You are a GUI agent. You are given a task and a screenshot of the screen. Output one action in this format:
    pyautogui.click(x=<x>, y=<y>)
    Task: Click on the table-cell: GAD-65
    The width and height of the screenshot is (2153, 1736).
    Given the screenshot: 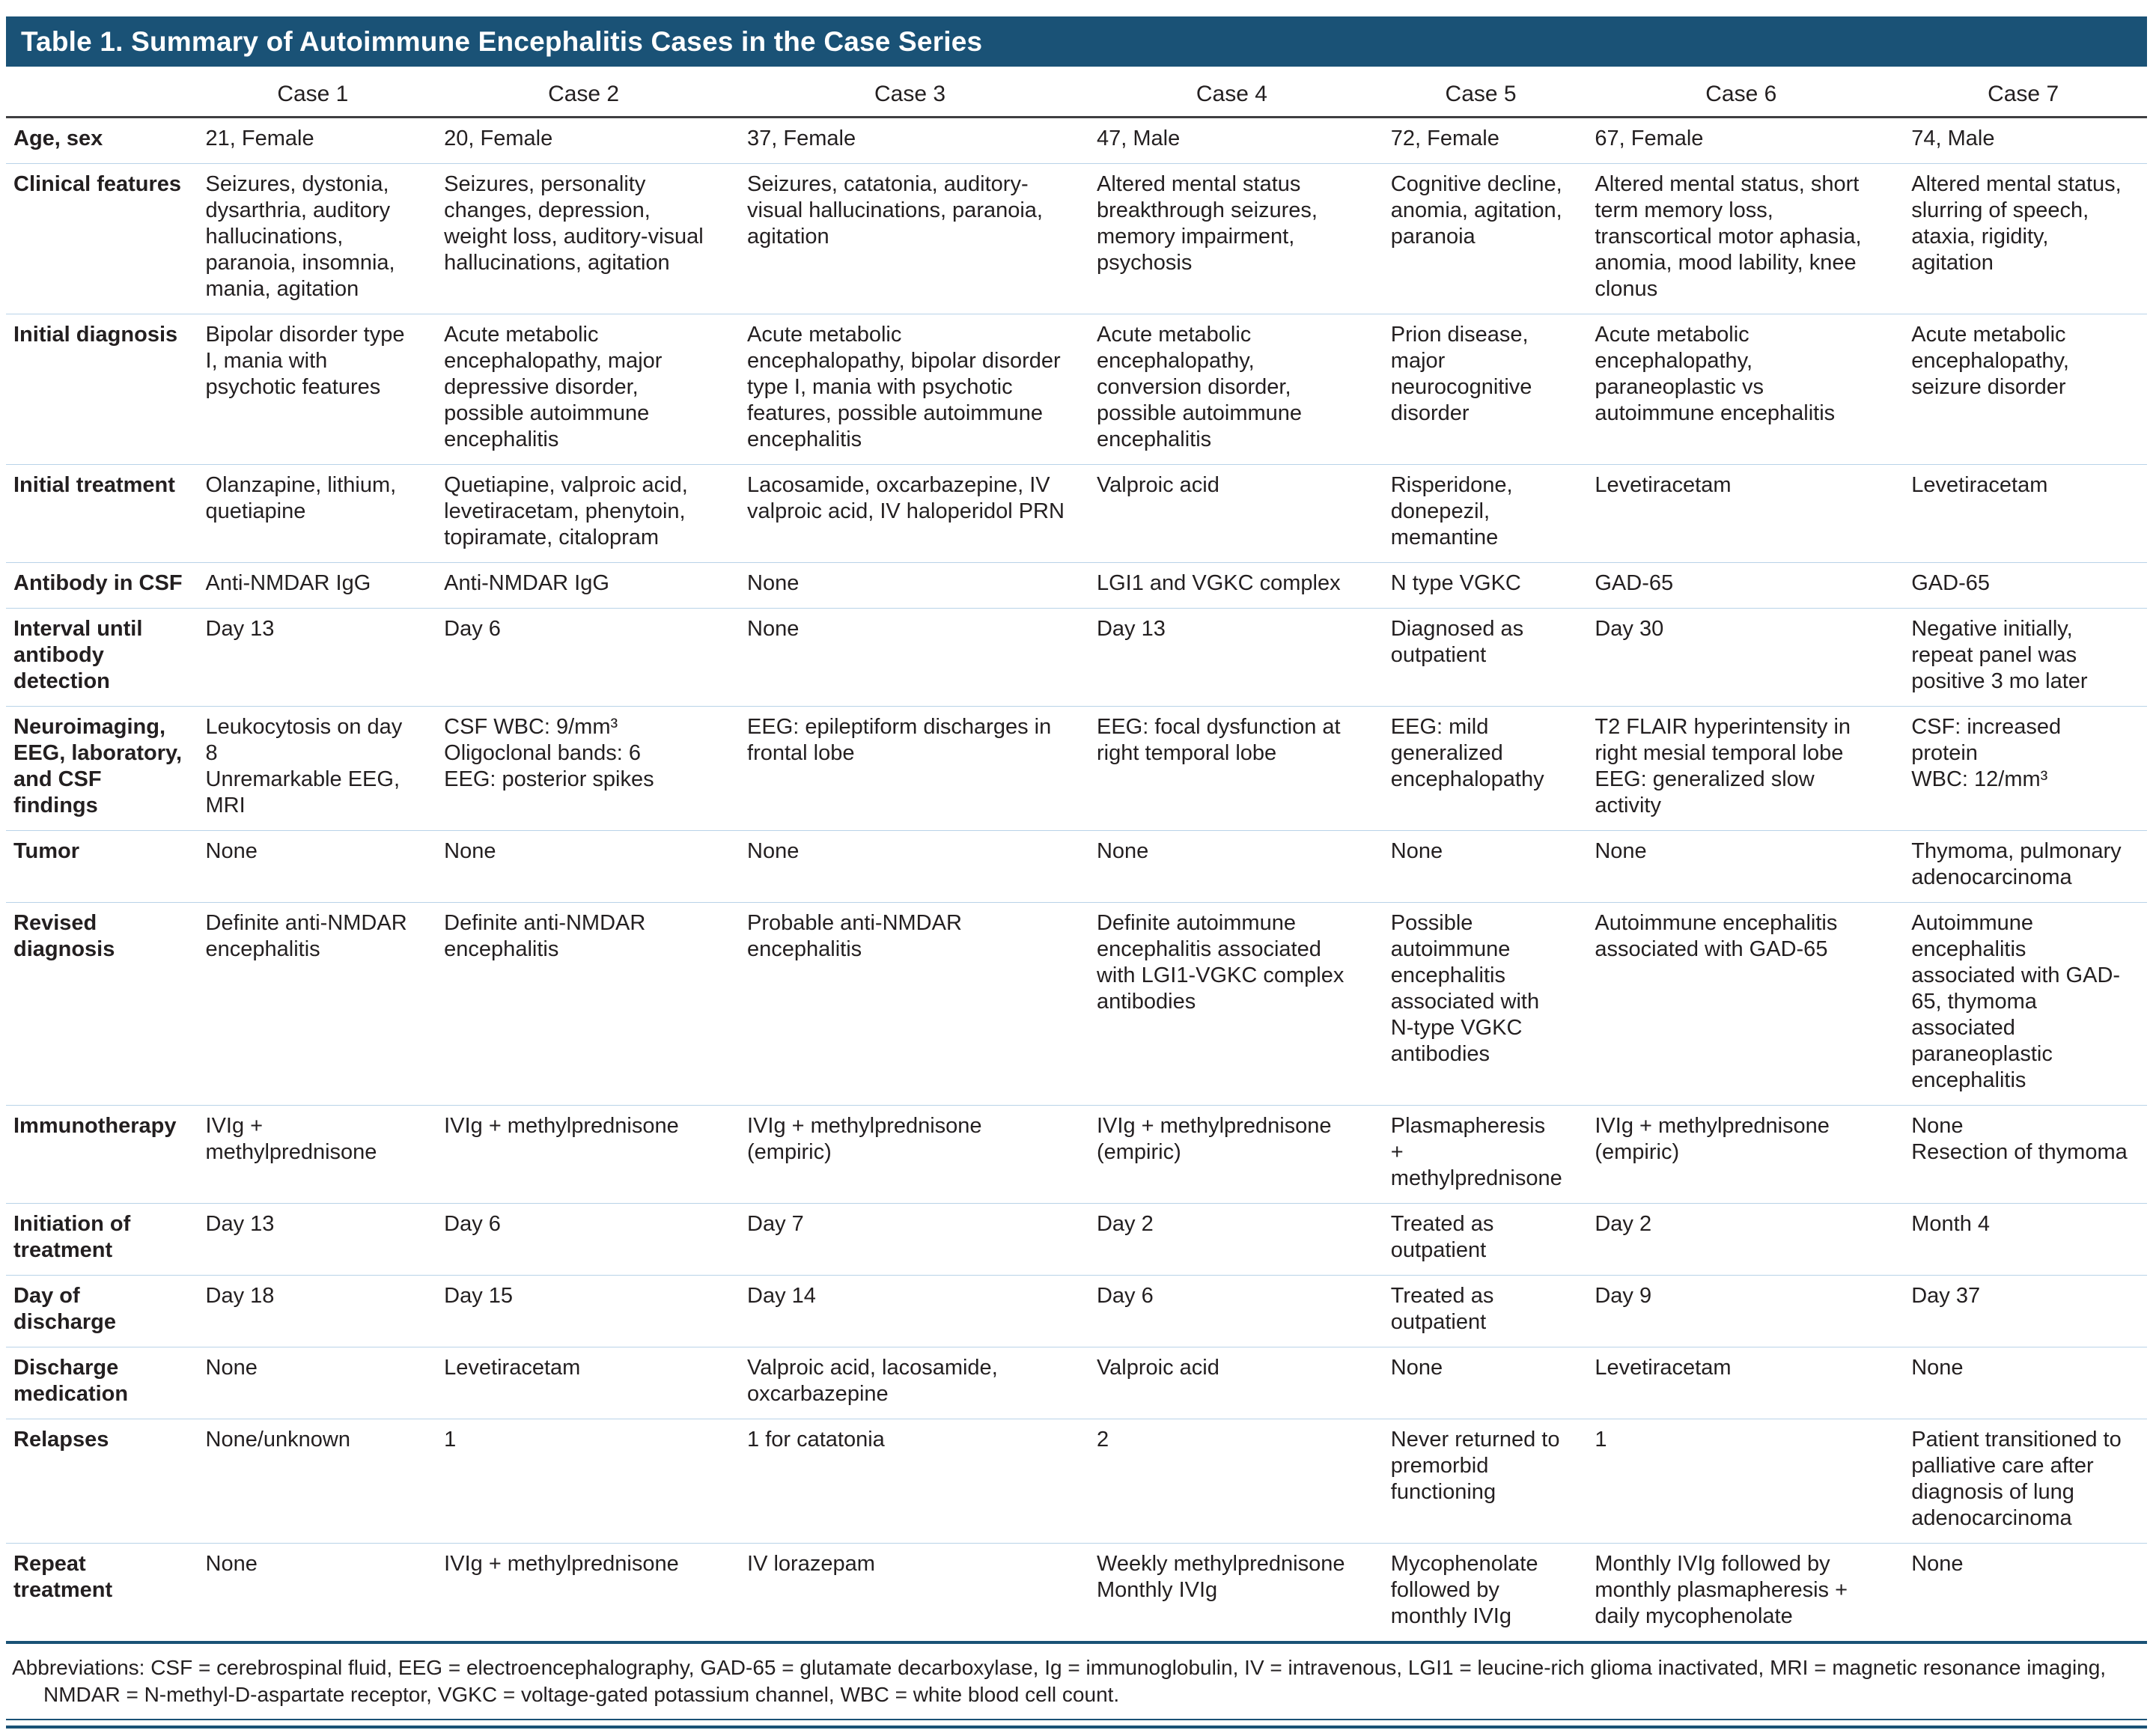 What is the action you would take?
    pyautogui.click(x=2023, y=585)
    